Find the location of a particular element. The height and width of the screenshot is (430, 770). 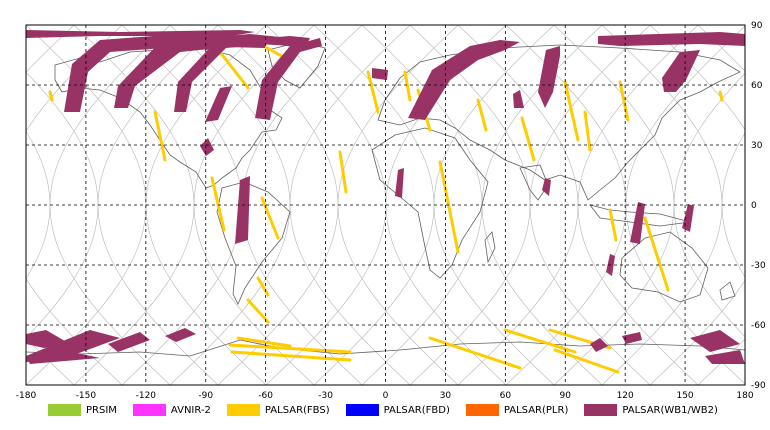

y-tick-label: 60 is located at coordinates (757, 86).